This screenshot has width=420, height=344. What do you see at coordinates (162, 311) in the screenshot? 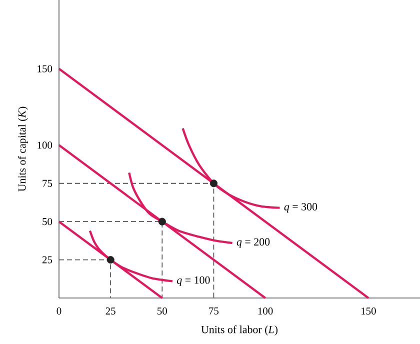
I see `x-tick-label: 50` at bounding box center [162, 311].